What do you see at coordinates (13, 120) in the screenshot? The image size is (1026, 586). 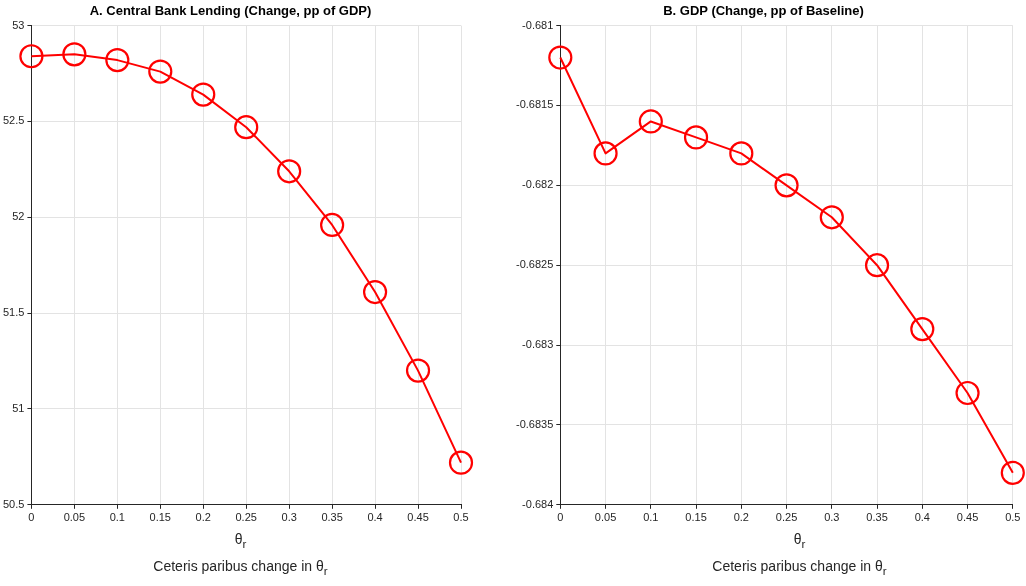 I see `y-tick-label: 52.5` at bounding box center [13, 120].